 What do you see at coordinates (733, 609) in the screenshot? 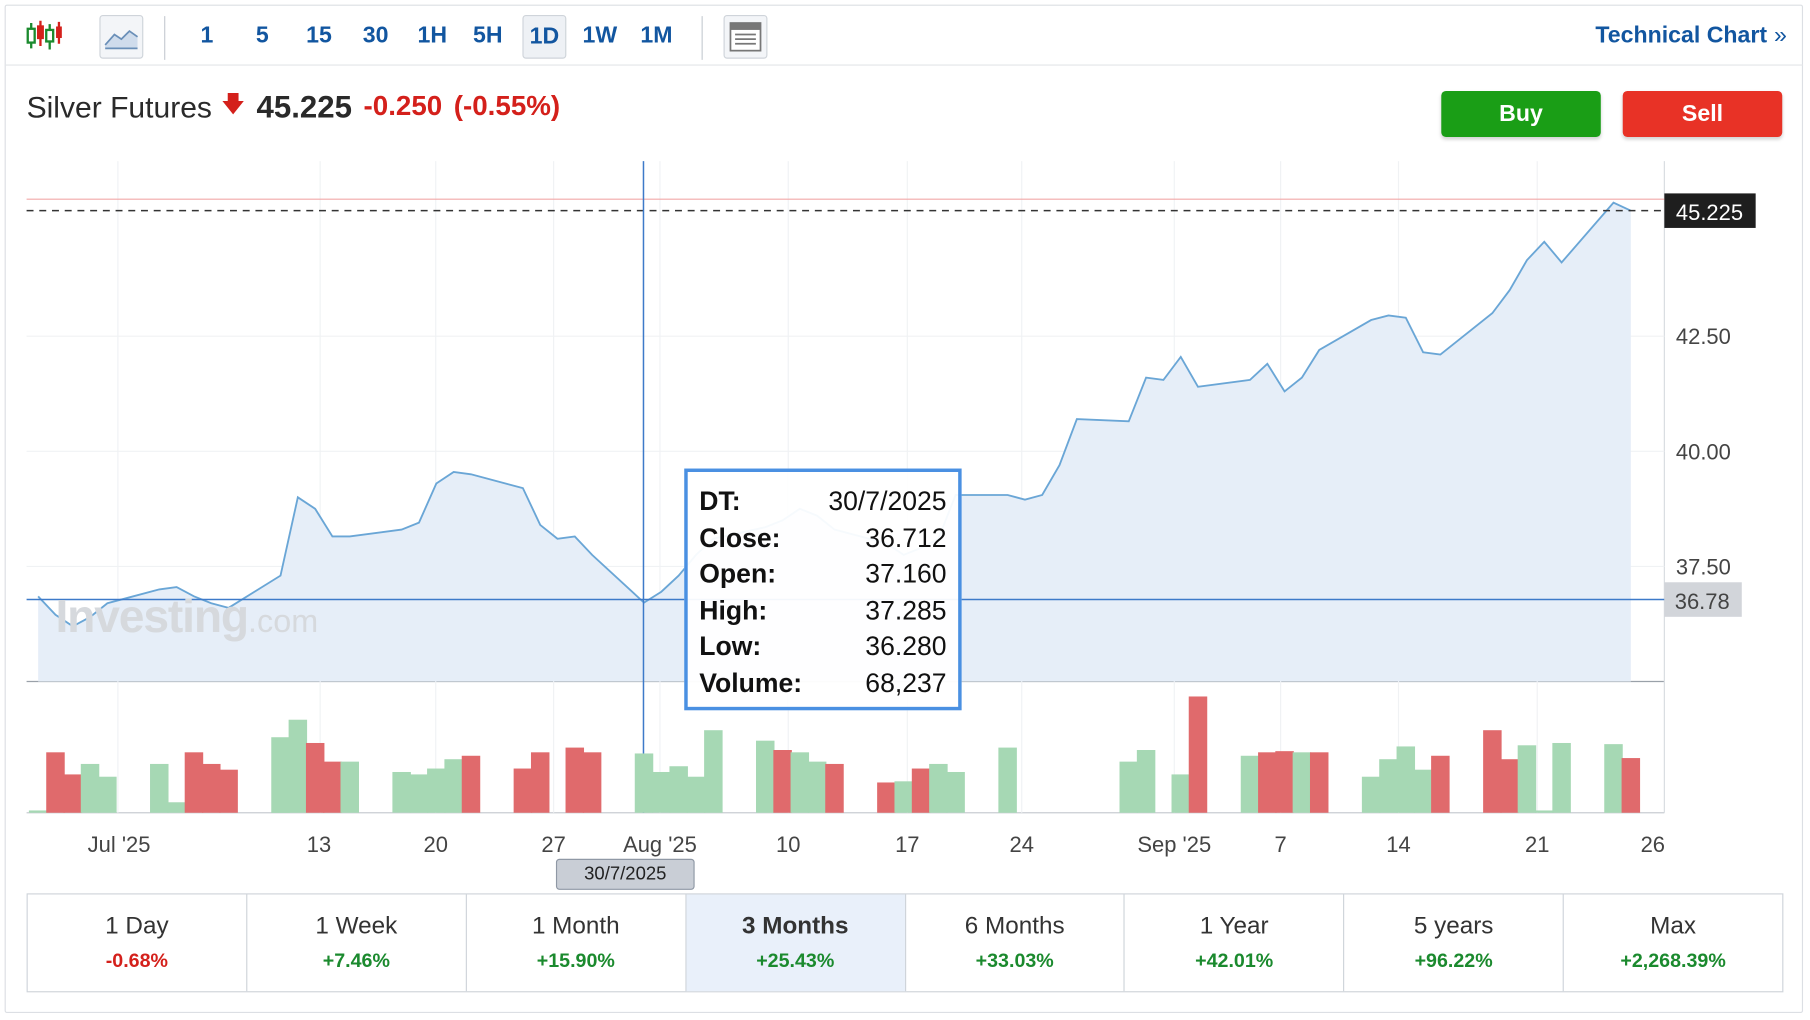
I see `tooltip-key: High:` at bounding box center [733, 609].